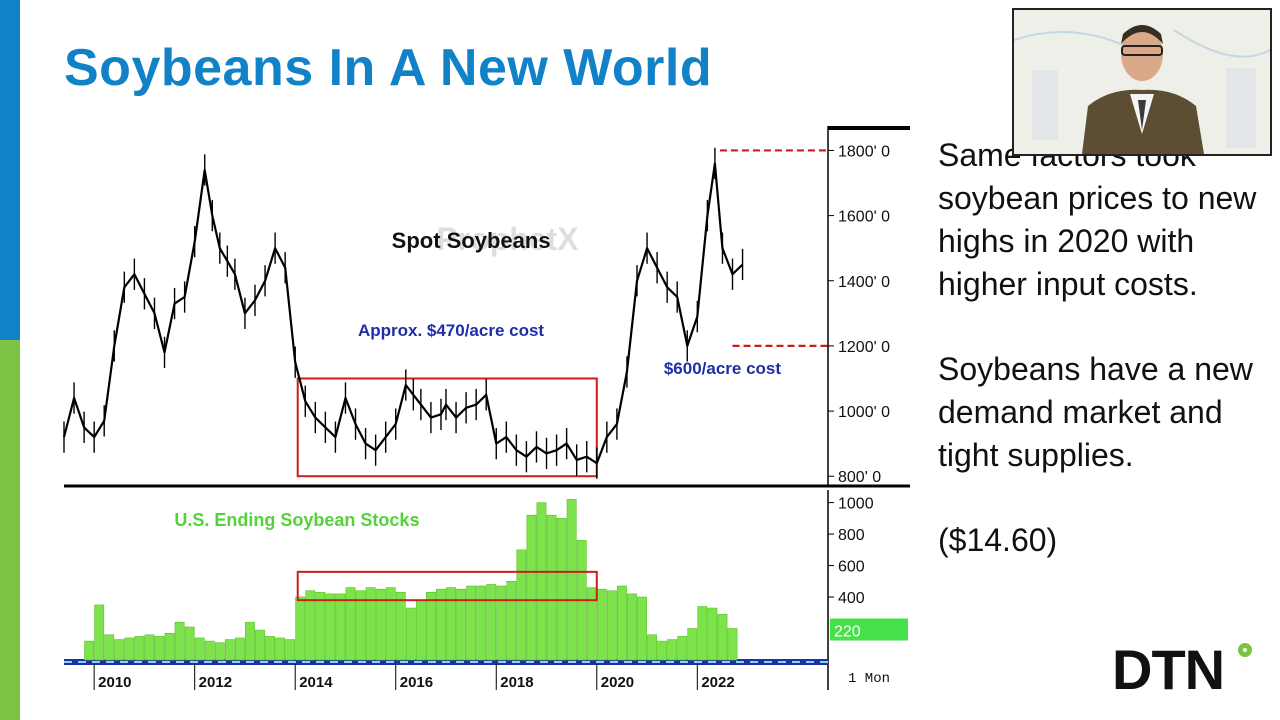 The image size is (1280, 720). What do you see at coordinates (416, 682) in the screenshot?
I see `x-tick-label: 2016` at bounding box center [416, 682].